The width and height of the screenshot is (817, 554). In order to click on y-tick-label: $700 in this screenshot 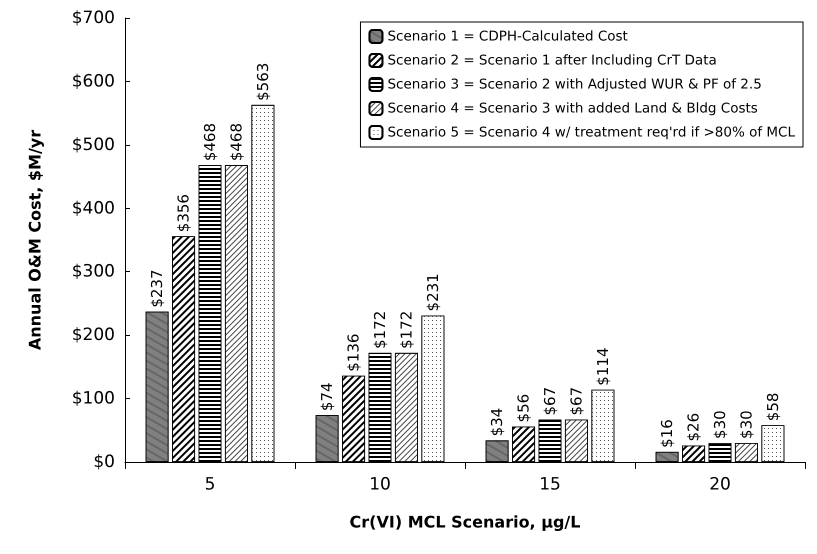, I will do `click(93, 18)`.